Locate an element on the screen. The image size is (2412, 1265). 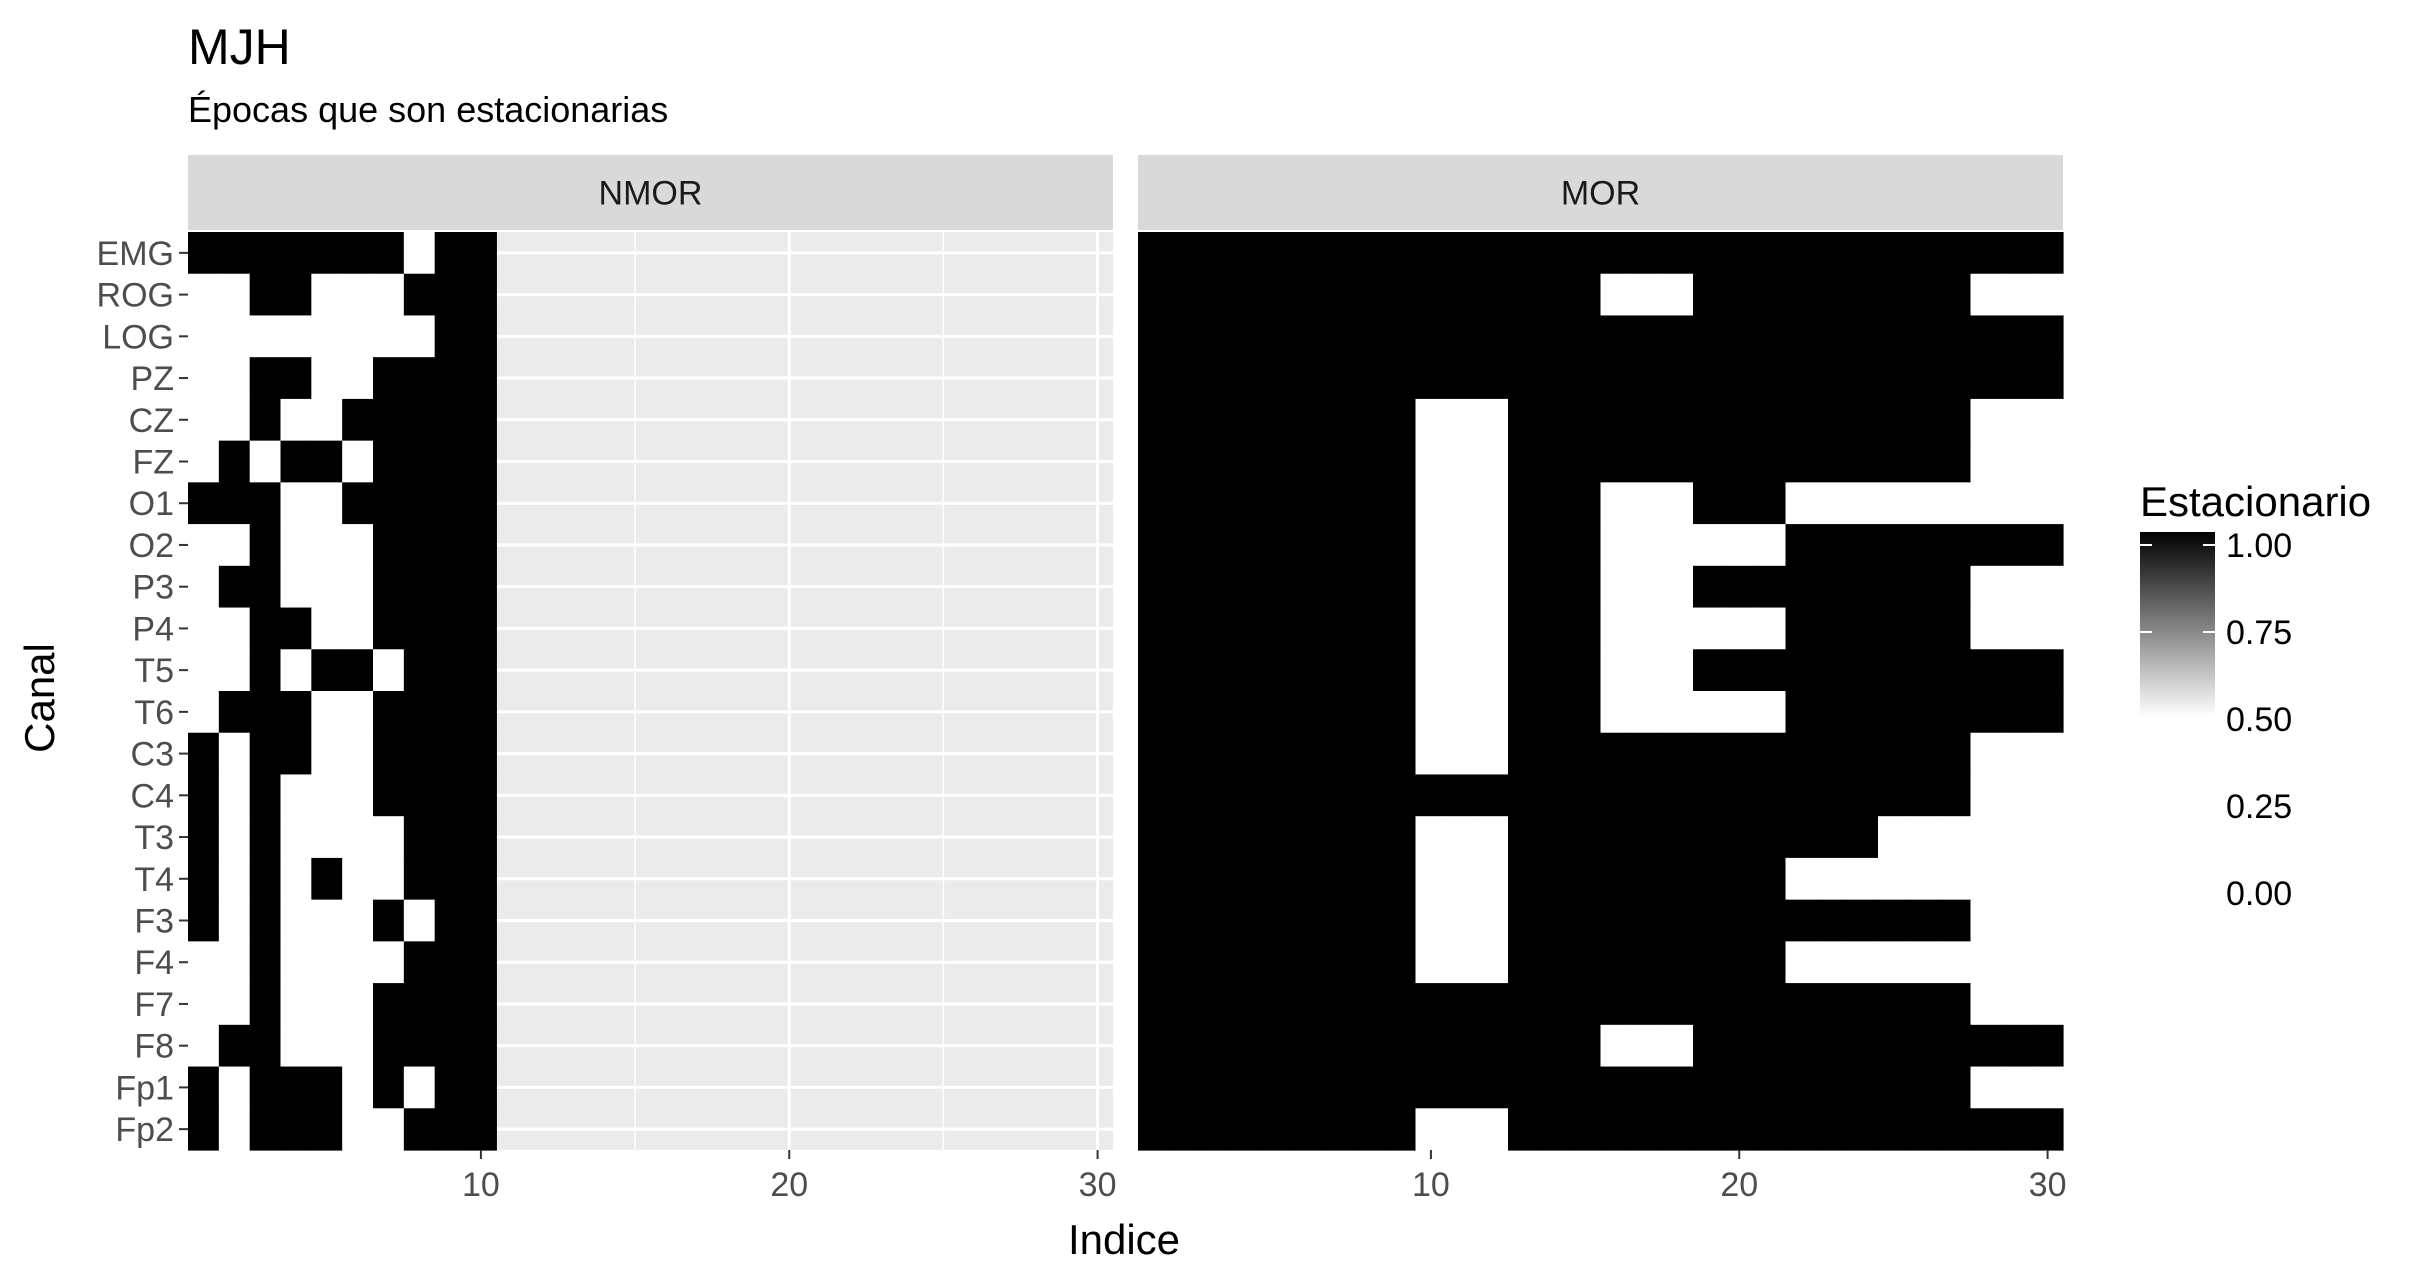
y-tick-label: C3 is located at coordinates (152, 755).